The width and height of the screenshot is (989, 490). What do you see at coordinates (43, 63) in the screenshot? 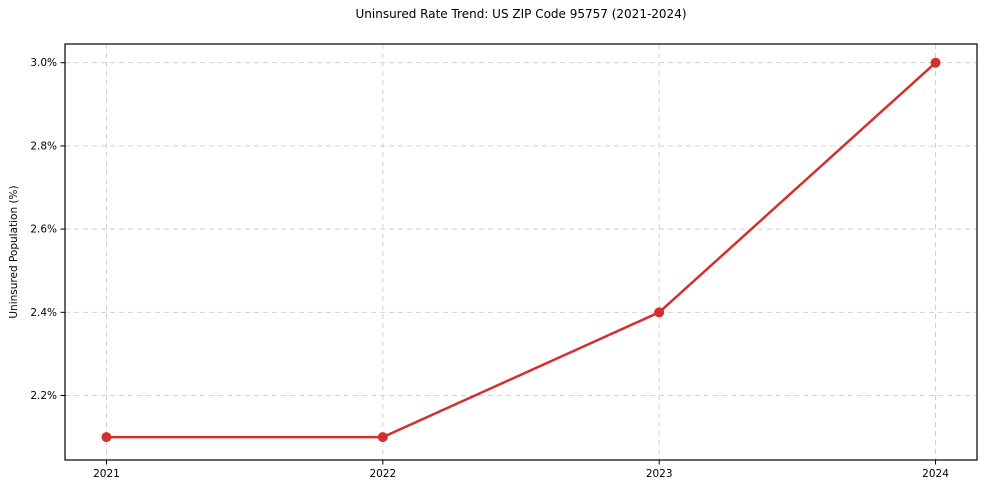
I see `y-tick-label: 3.0%` at bounding box center [43, 63].